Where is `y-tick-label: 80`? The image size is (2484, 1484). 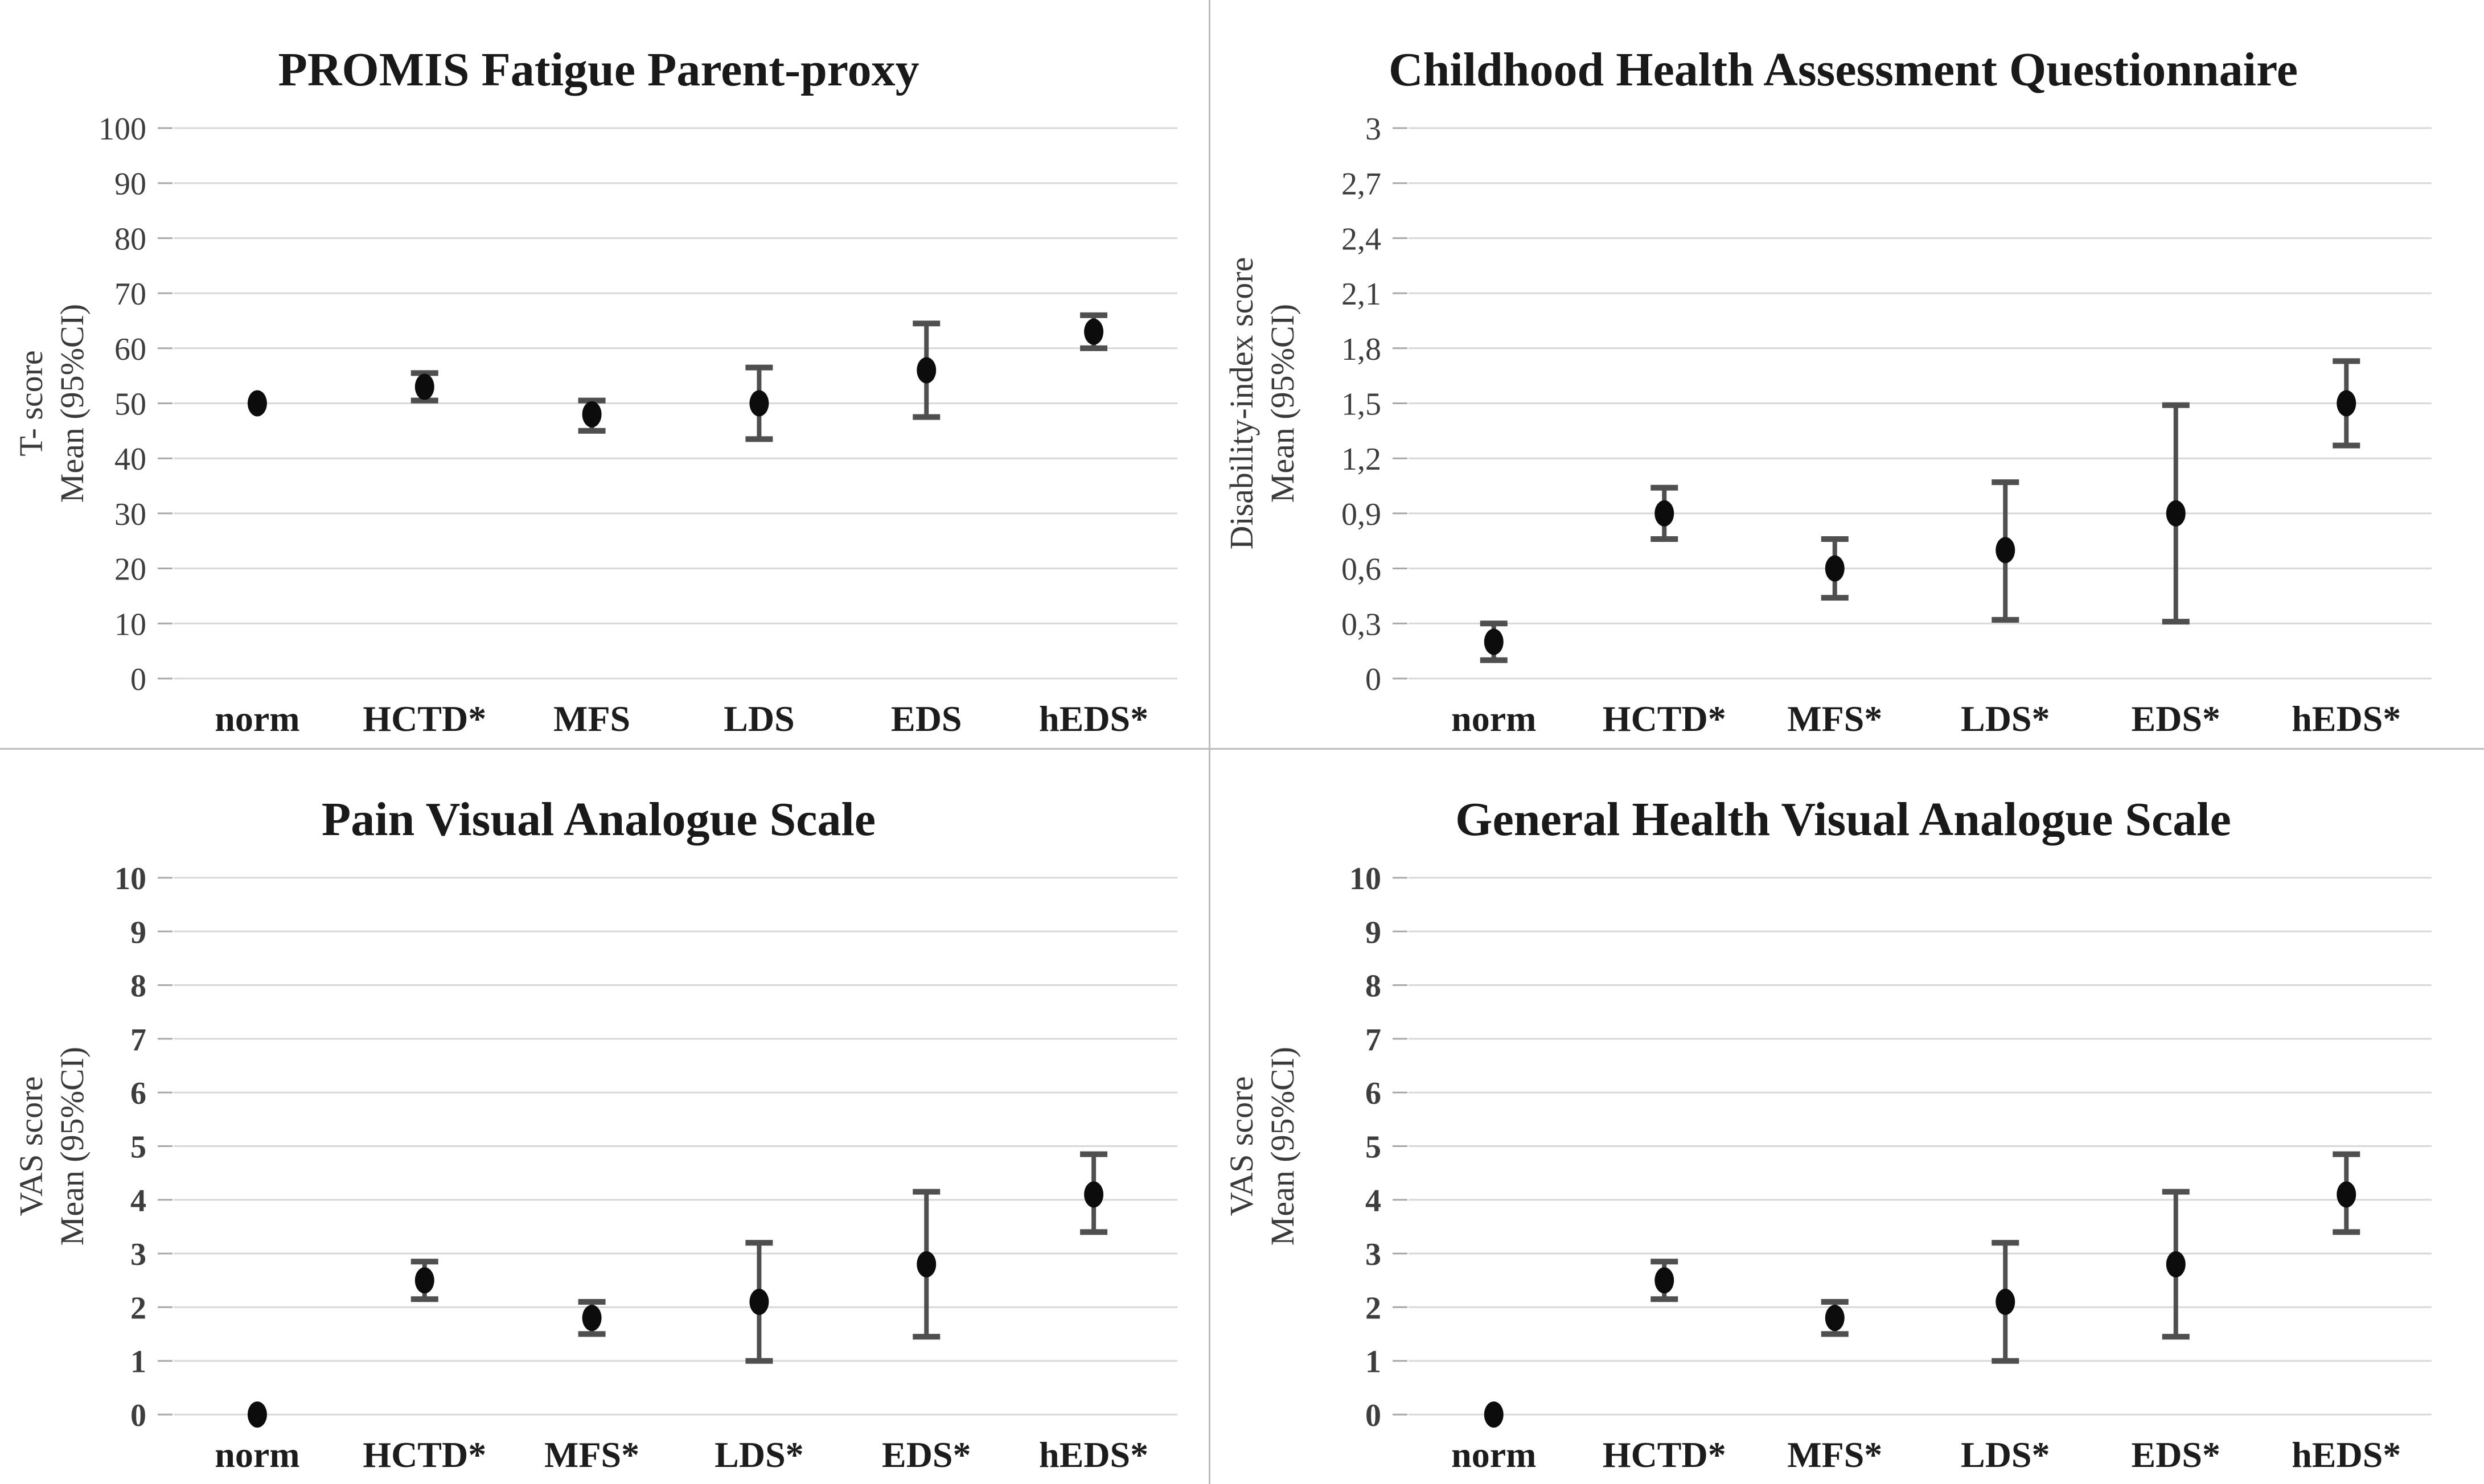 y-tick-label: 80 is located at coordinates (130, 239).